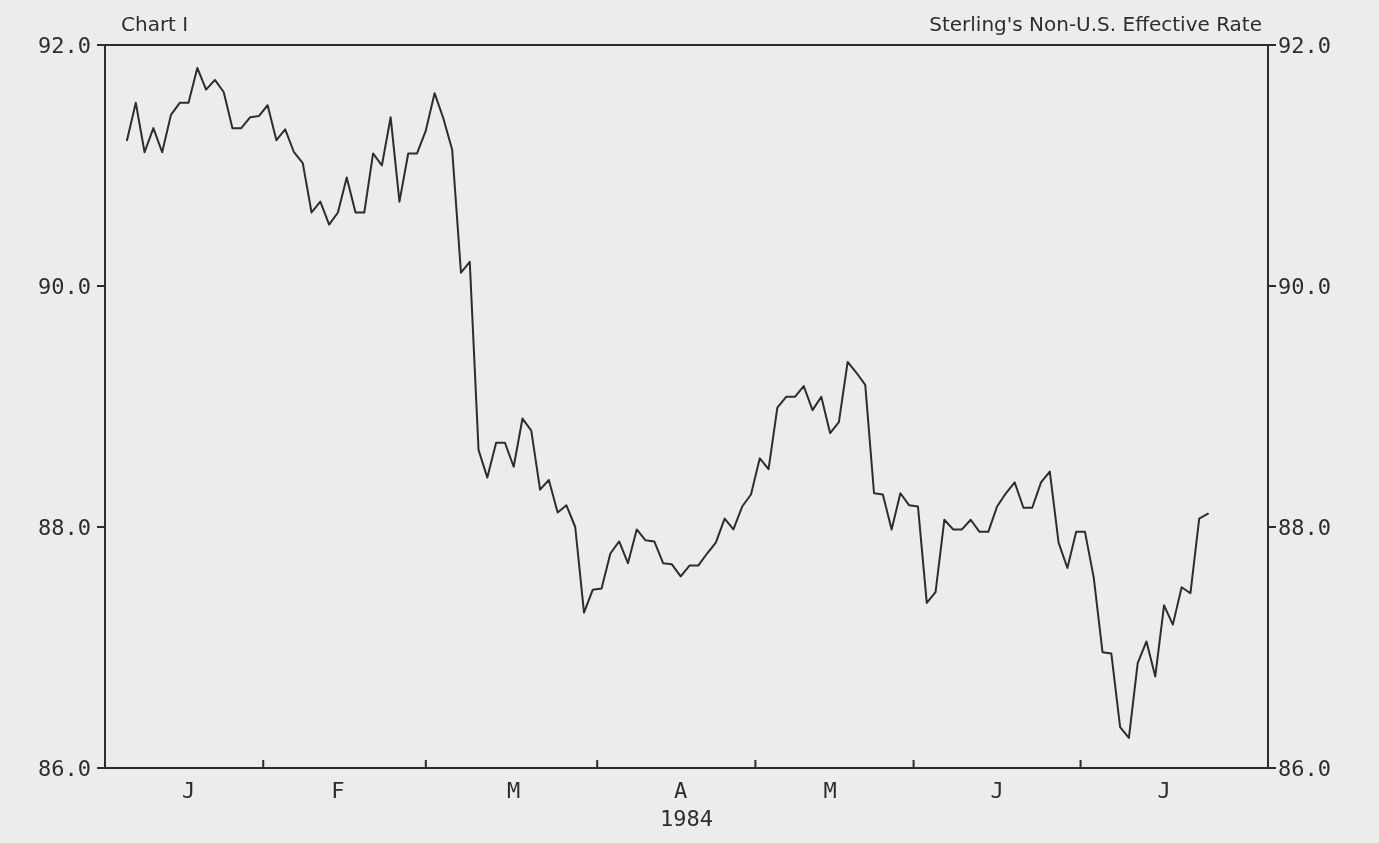 This screenshot has height=843, width=1379. Describe the element at coordinates (1095, 24) in the screenshot. I see `chart-title: Sterling's Non-U.S. Effective Rate` at that location.